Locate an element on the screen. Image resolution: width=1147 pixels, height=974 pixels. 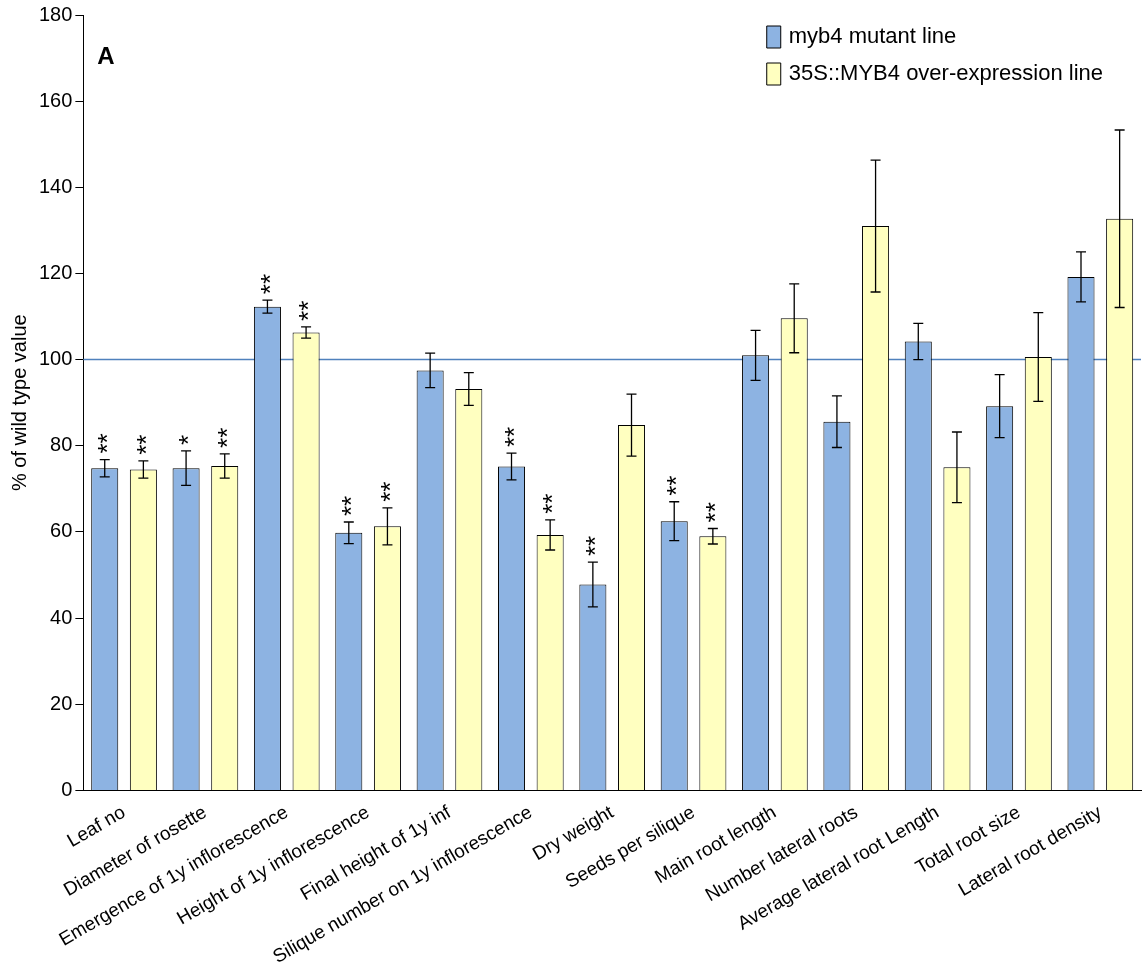
legend-label: 35S::MYB4 over-expression line is located at coordinates (945, 73).